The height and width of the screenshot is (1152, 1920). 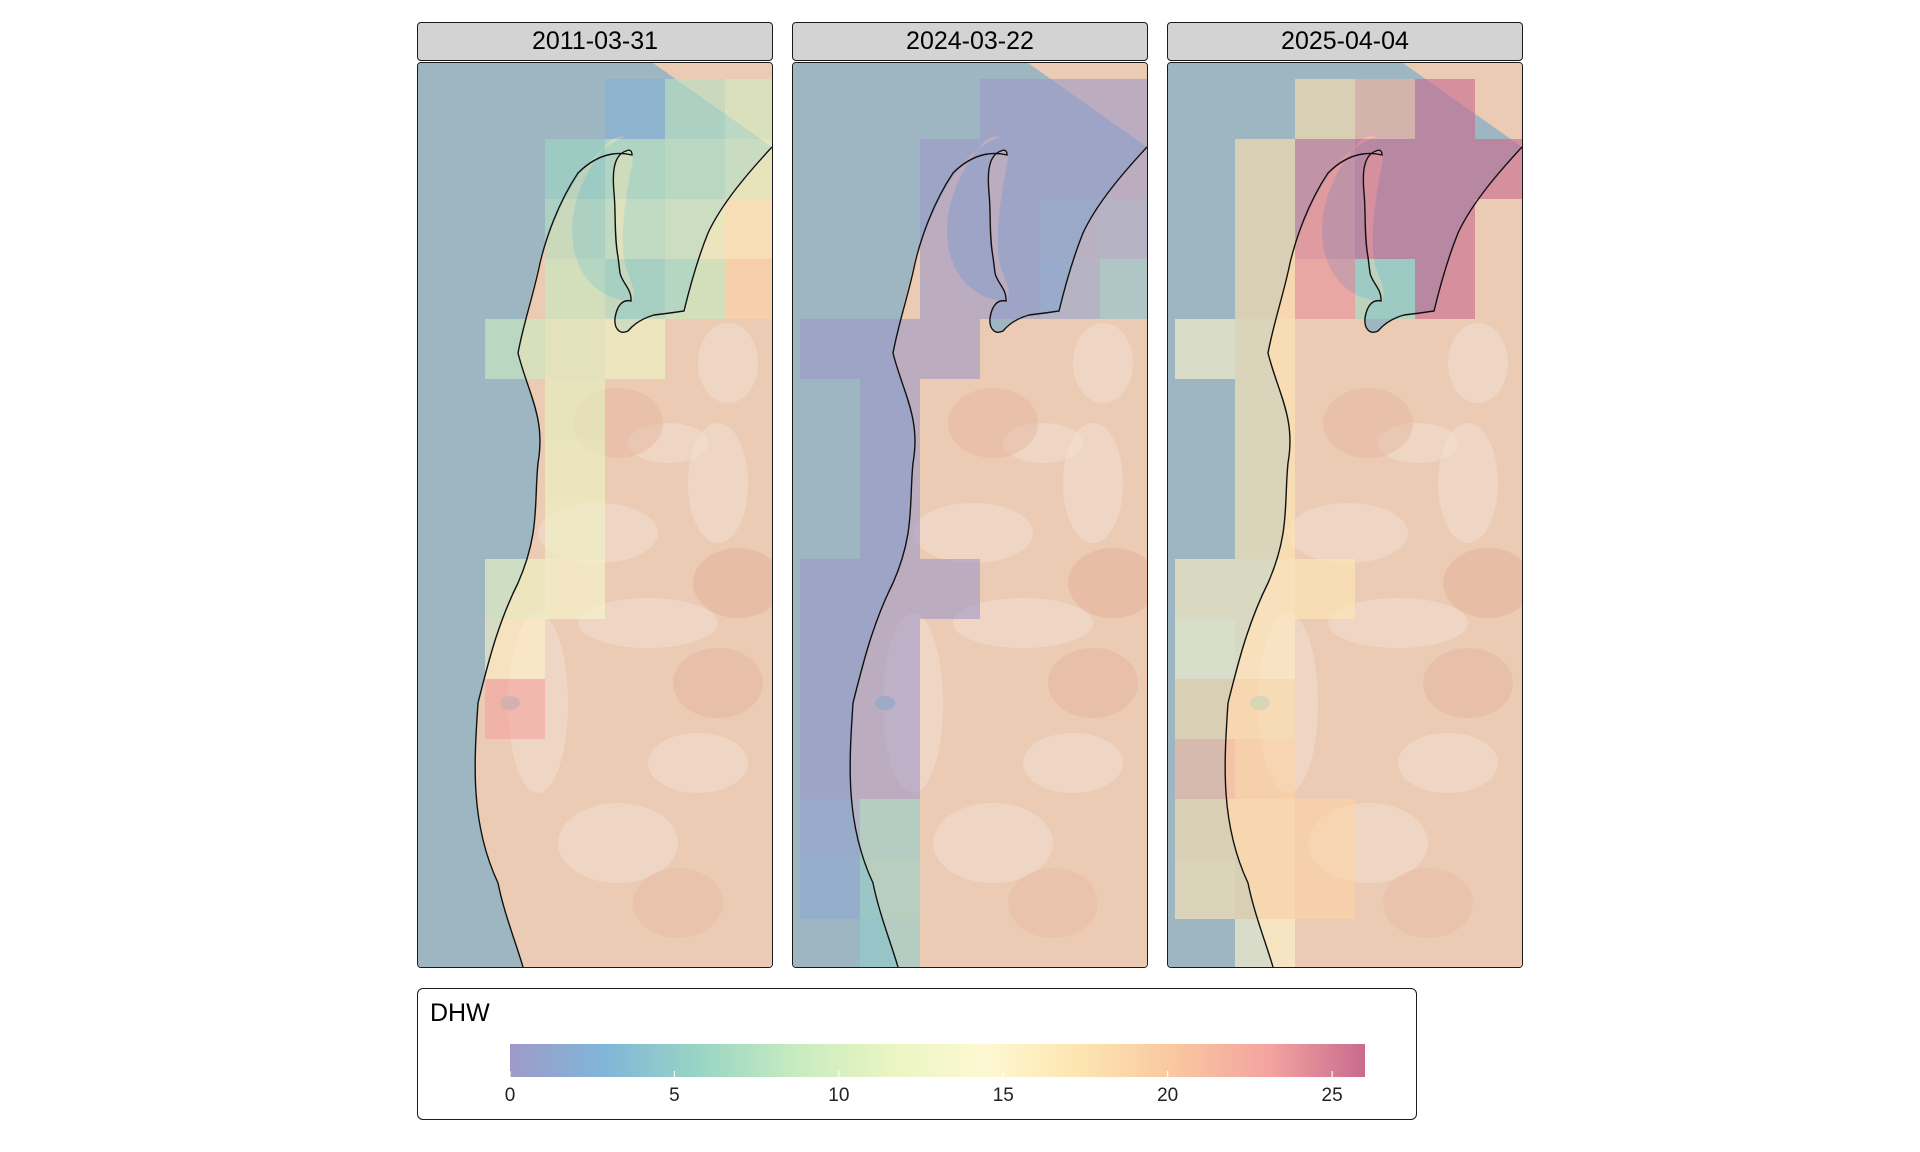 I want to click on facet-label-2: 2024-03-22, so click(x=970, y=41).